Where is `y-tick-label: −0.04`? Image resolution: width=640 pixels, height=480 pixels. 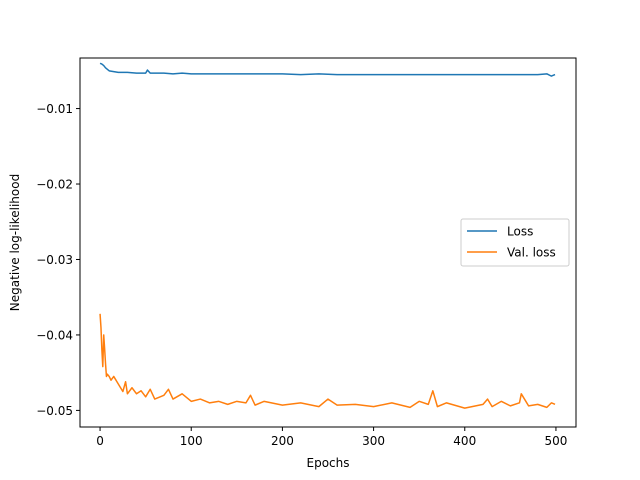
y-tick-label: −0.04 is located at coordinates (54, 335).